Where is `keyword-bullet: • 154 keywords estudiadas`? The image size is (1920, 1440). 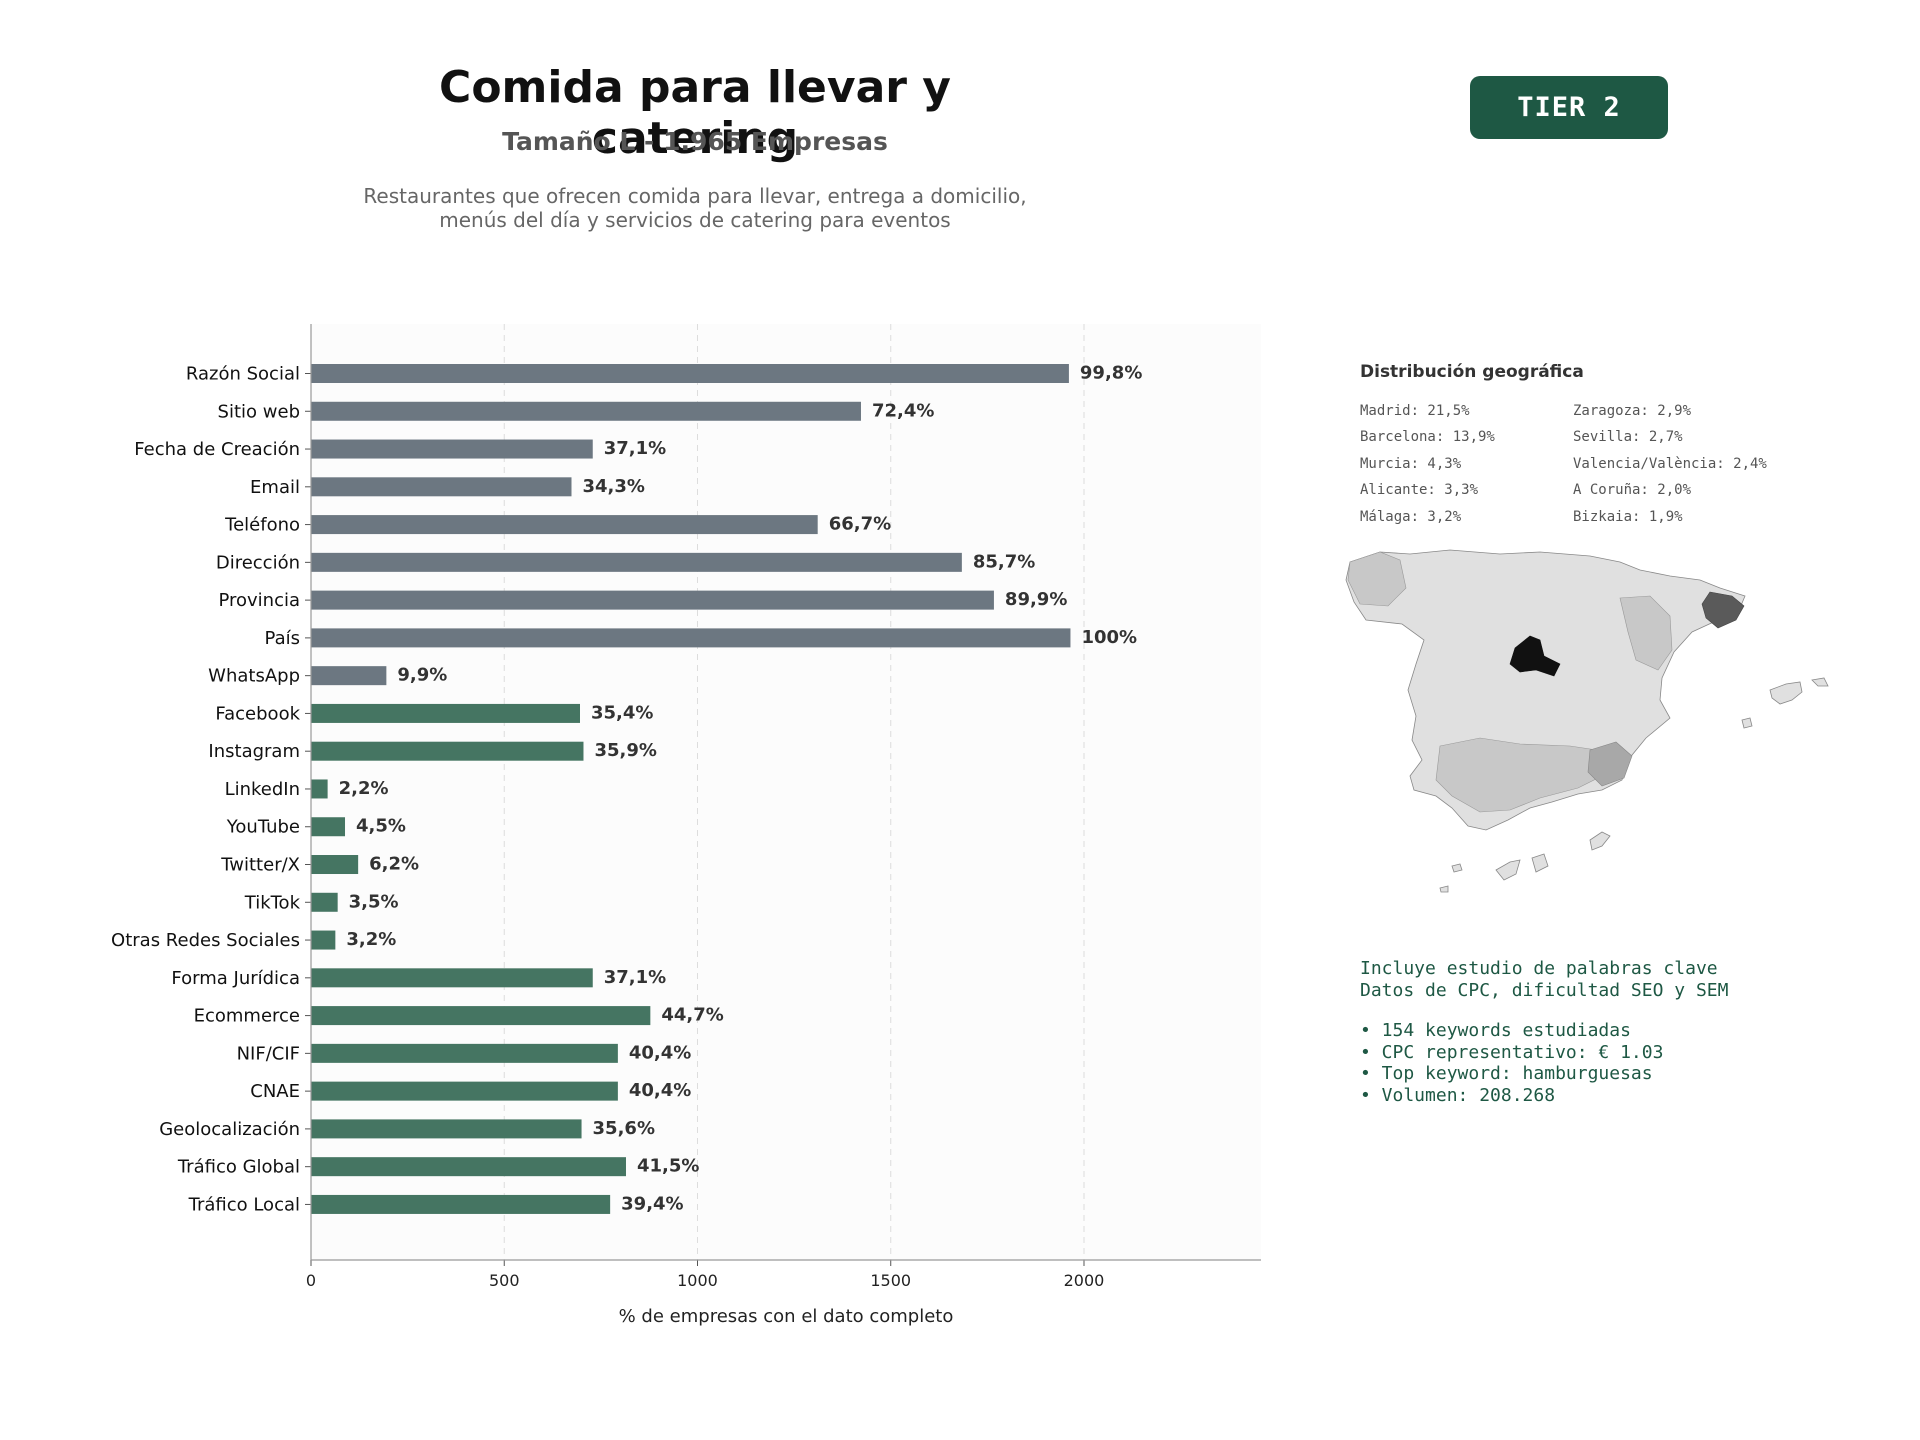
keyword-bullet: • 154 keywords estudiadas is located at coordinates (1495, 1030).